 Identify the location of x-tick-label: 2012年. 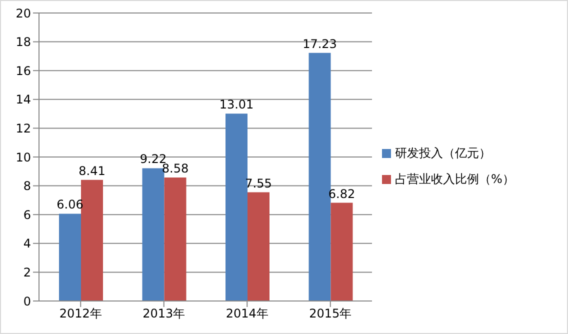
(80, 313).